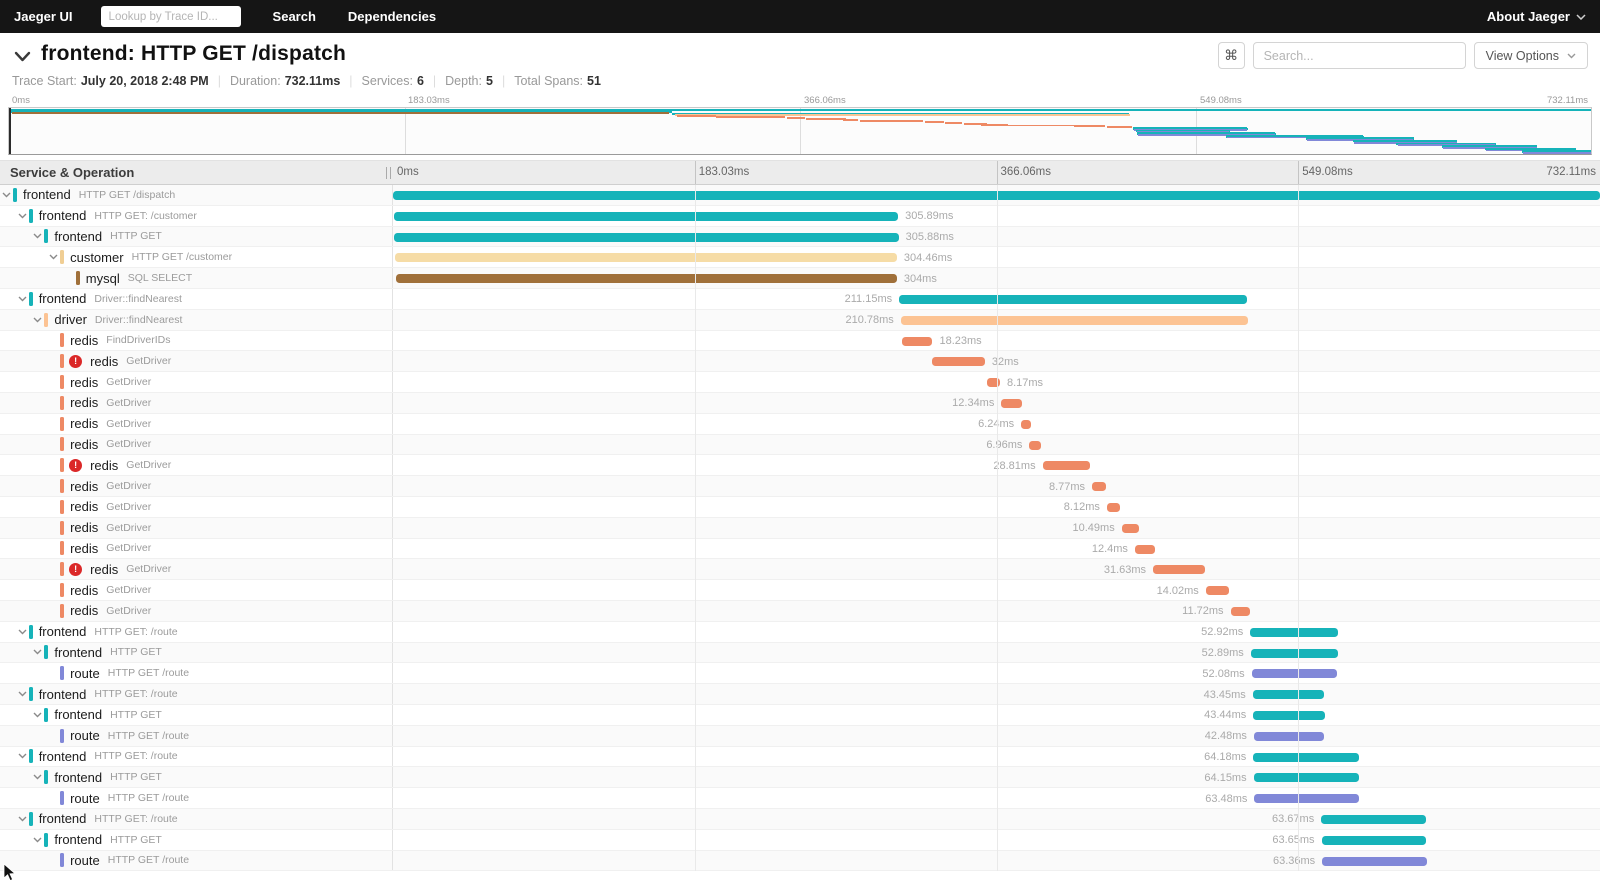  Describe the element at coordinates (1530, 55) in the screenshot. I see `view-options-button: View Options` at that location.